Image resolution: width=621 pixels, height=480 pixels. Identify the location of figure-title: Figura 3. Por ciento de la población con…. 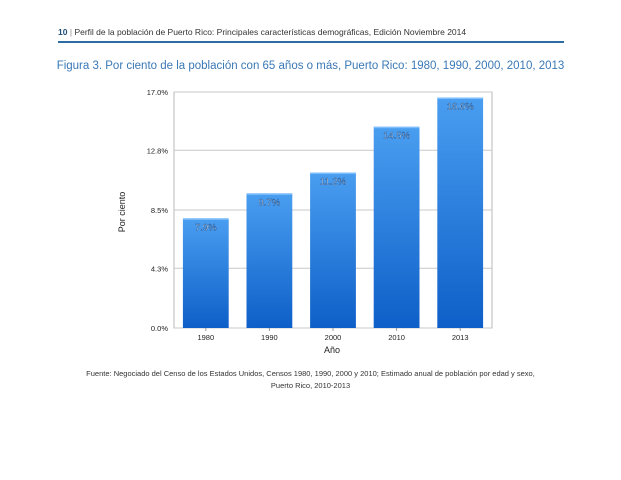
(310, 66).